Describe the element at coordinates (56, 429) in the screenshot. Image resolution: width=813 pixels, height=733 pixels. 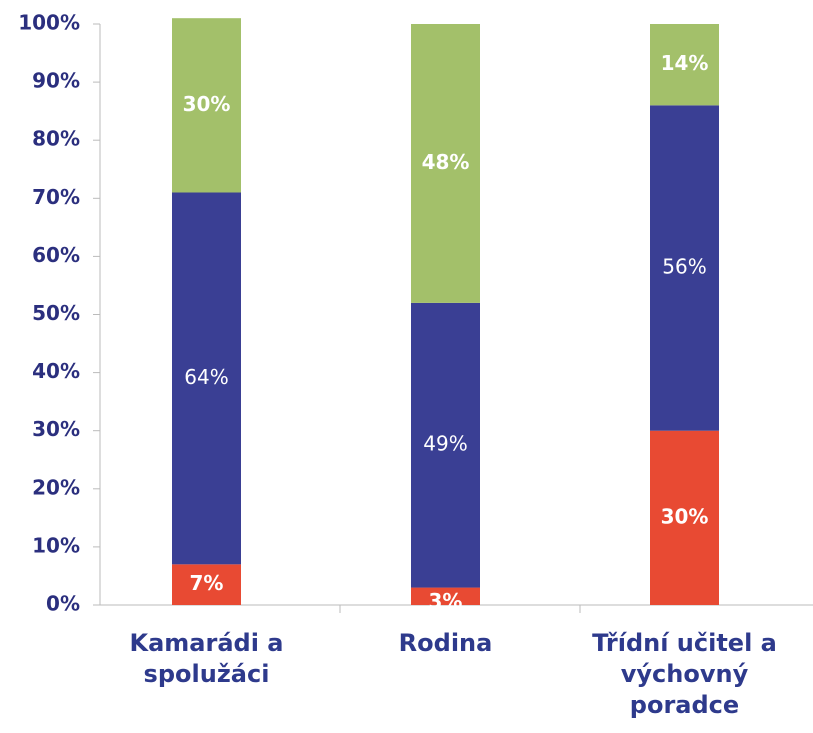
I see `y-tick-label: 30%` at that location.